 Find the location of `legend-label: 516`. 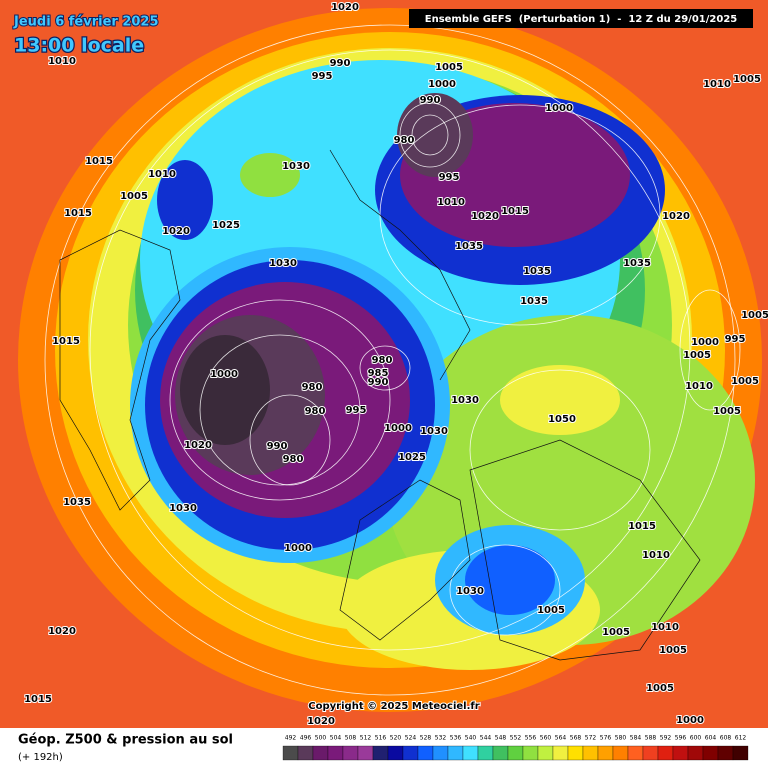

legend-label: 516 is located at coordinates (381, 738).